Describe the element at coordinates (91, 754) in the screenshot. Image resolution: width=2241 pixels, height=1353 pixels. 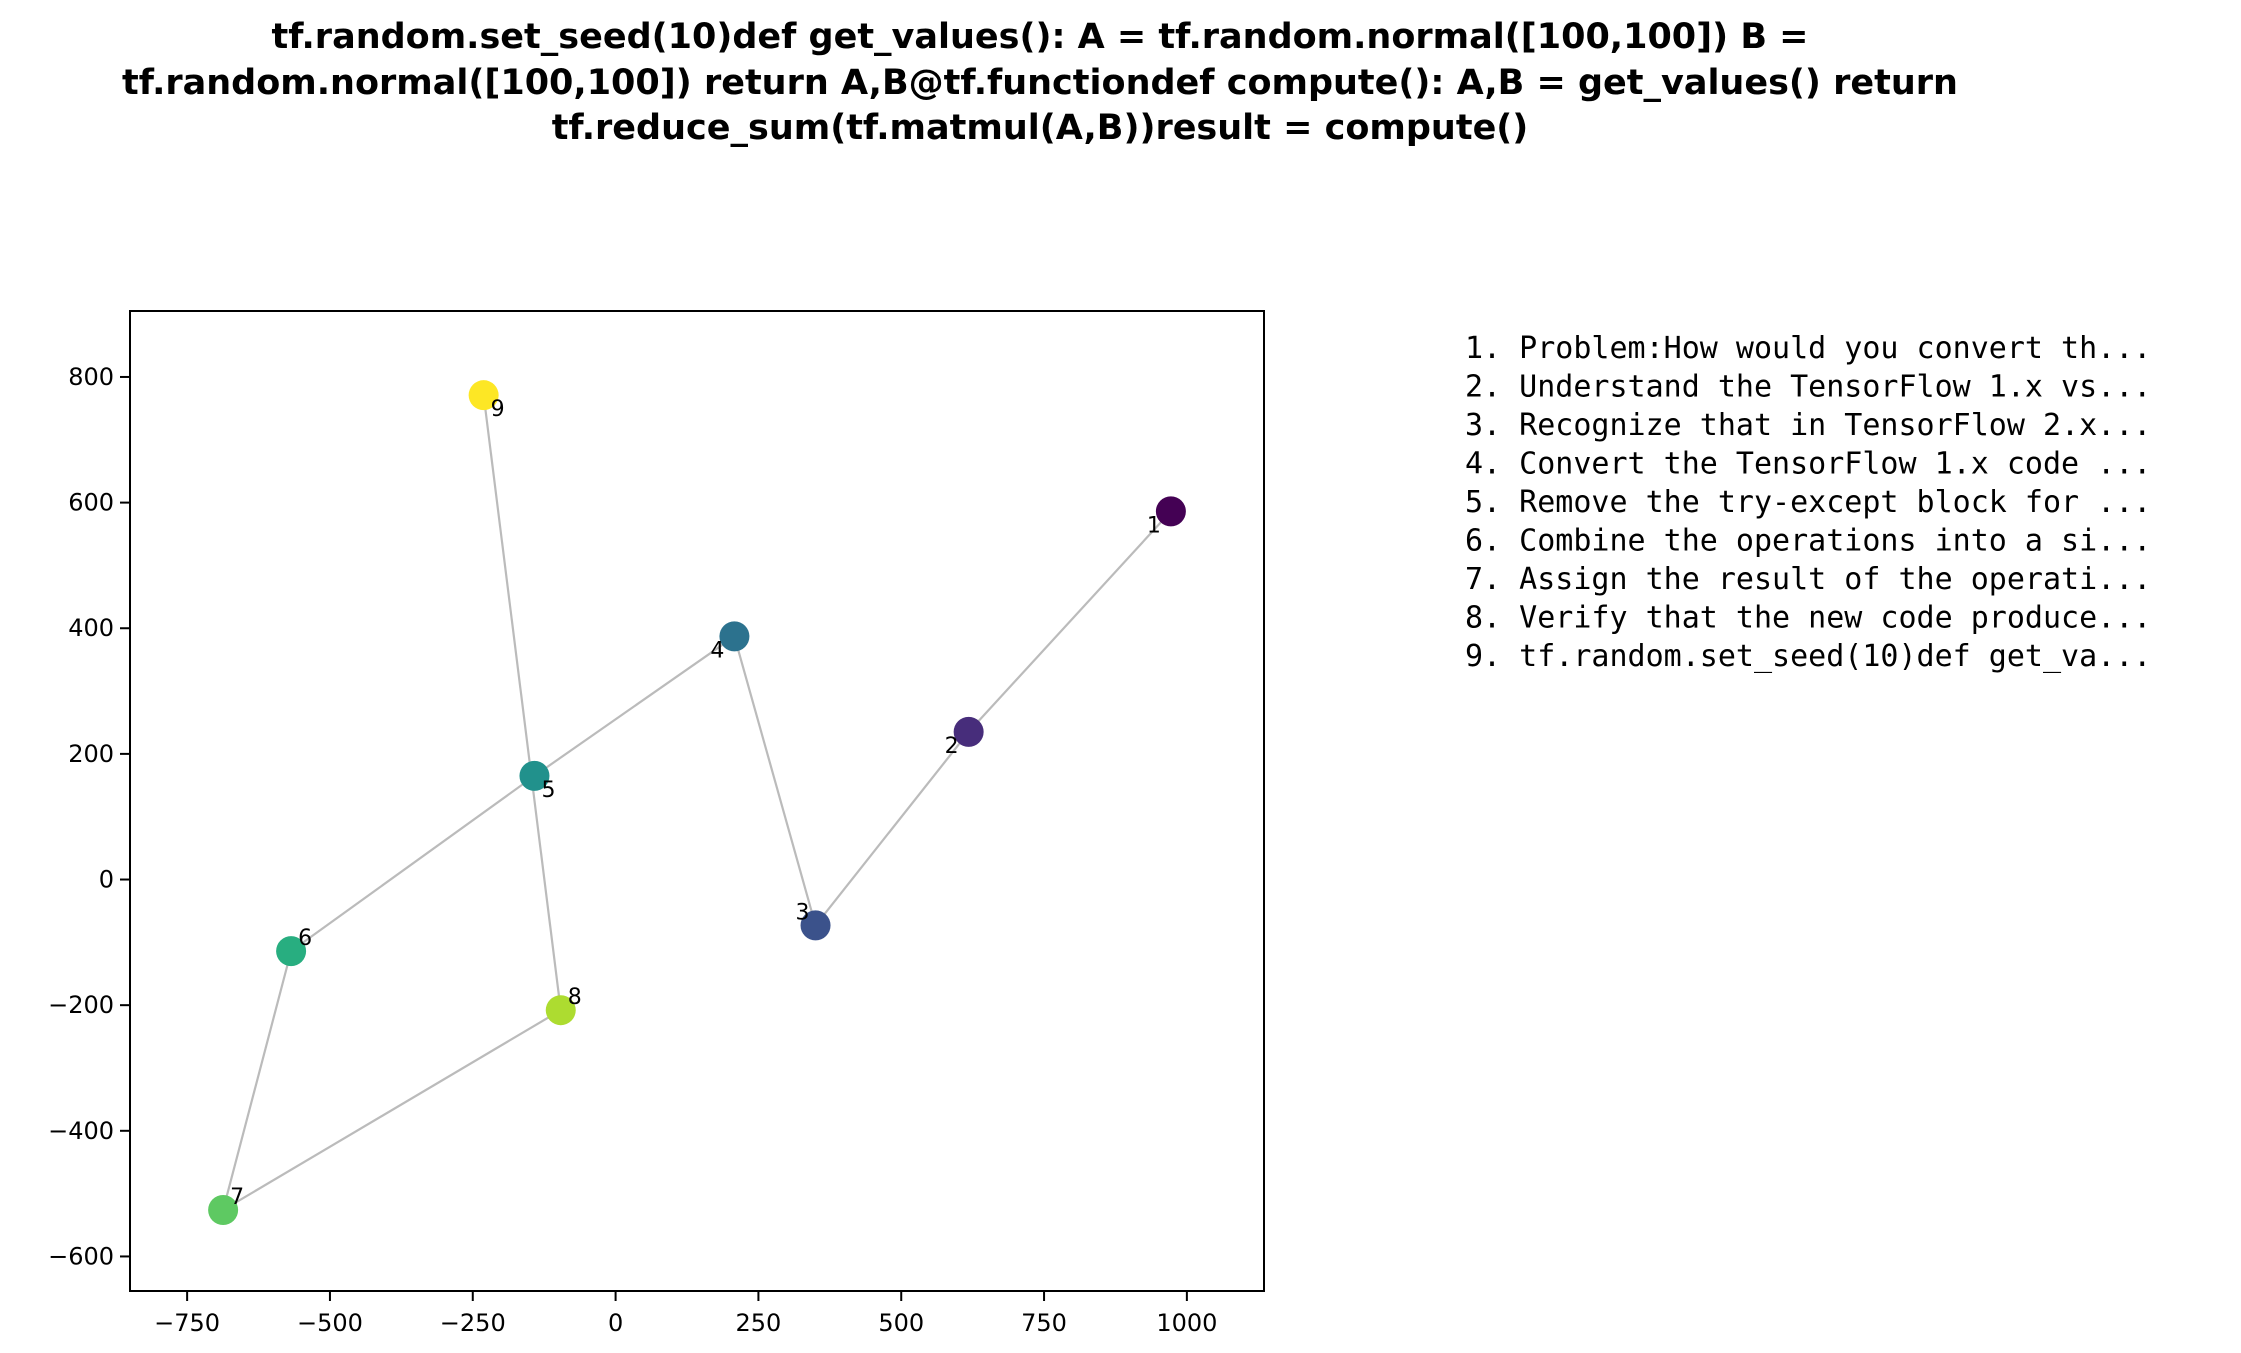
I see `y-tick-label: 200` at that location.